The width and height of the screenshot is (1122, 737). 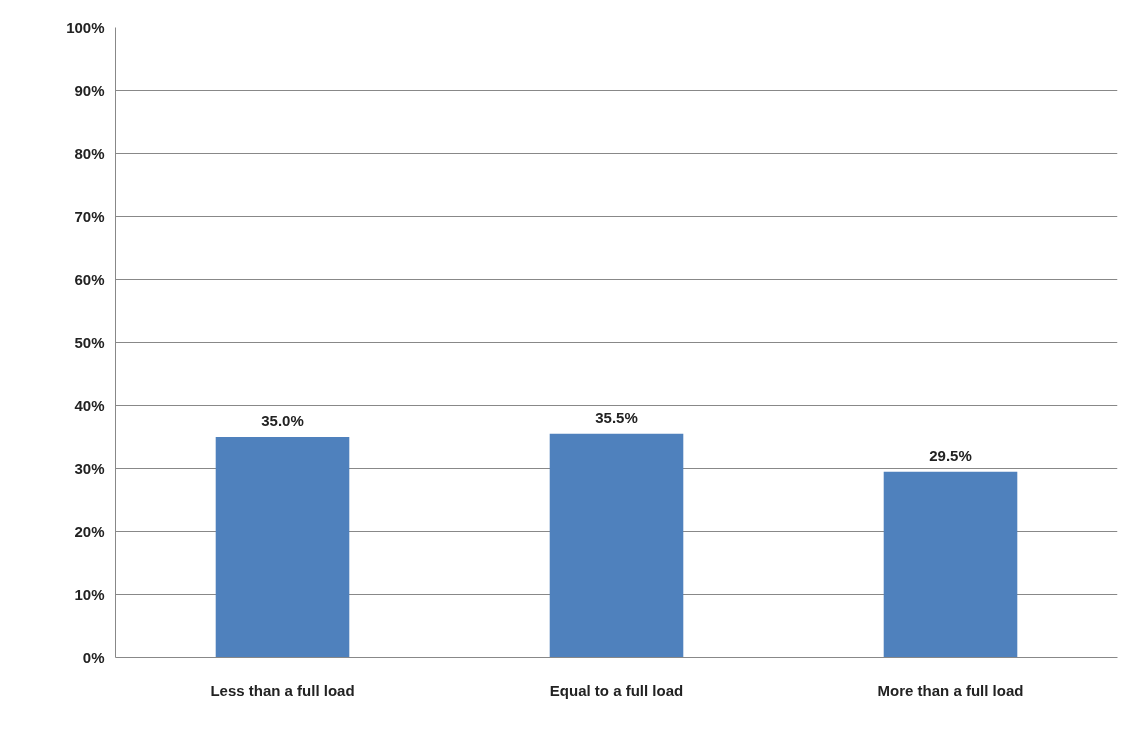 What do you see at coordinates (89, 279) in the screenshot?
I see `y-tick-label: 60%` at bounding box center [89, 279].